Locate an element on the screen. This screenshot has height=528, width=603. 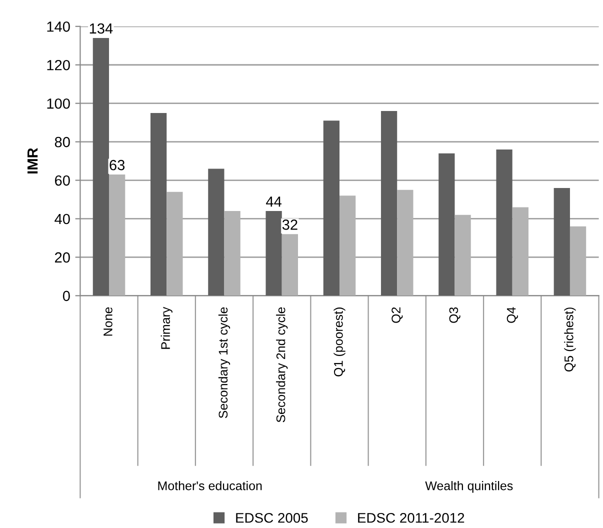
y-tick-label: 100 is located at coordinates (58, 103).